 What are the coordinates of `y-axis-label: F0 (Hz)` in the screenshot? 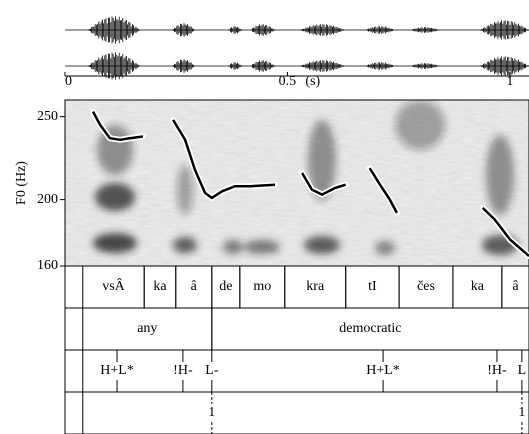 It's located at (21, 183).